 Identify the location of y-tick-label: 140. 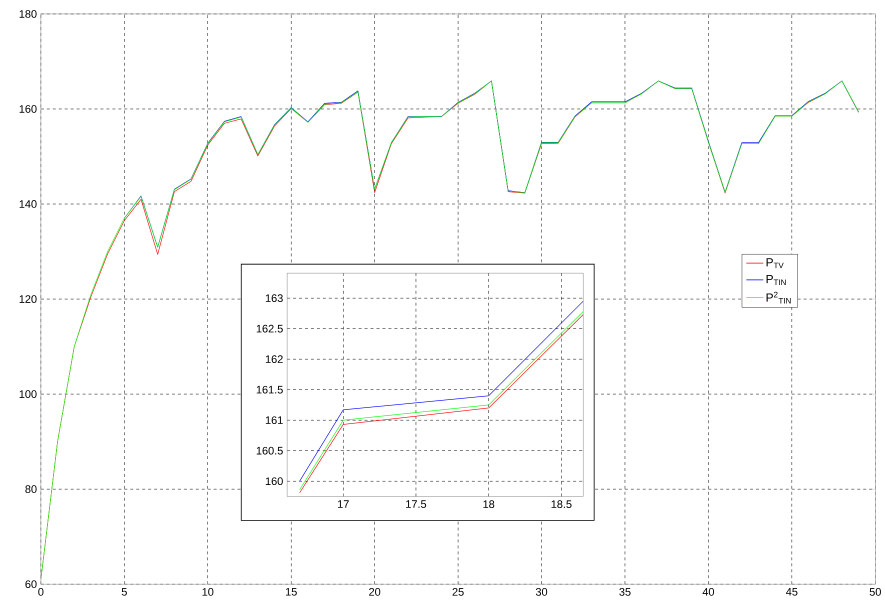
(28, 204).